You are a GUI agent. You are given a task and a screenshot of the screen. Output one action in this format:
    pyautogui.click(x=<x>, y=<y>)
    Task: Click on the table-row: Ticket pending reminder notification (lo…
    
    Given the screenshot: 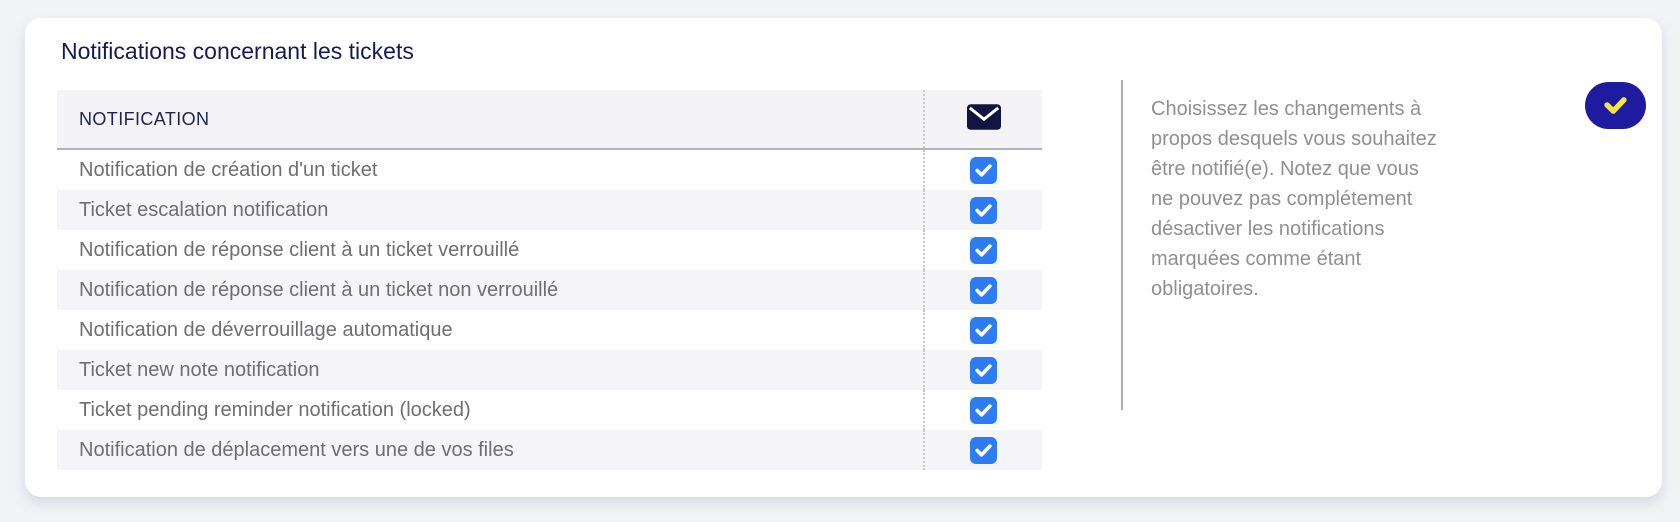 What is the action you would take?
    pyautogui.click(x=549, y=410)
    